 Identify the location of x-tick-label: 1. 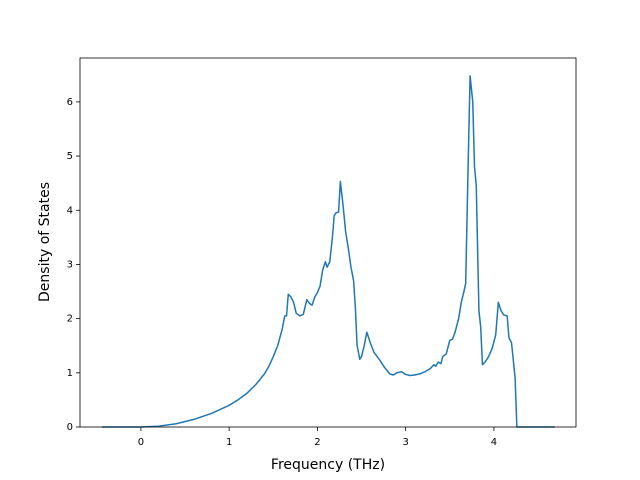
(229, 442).